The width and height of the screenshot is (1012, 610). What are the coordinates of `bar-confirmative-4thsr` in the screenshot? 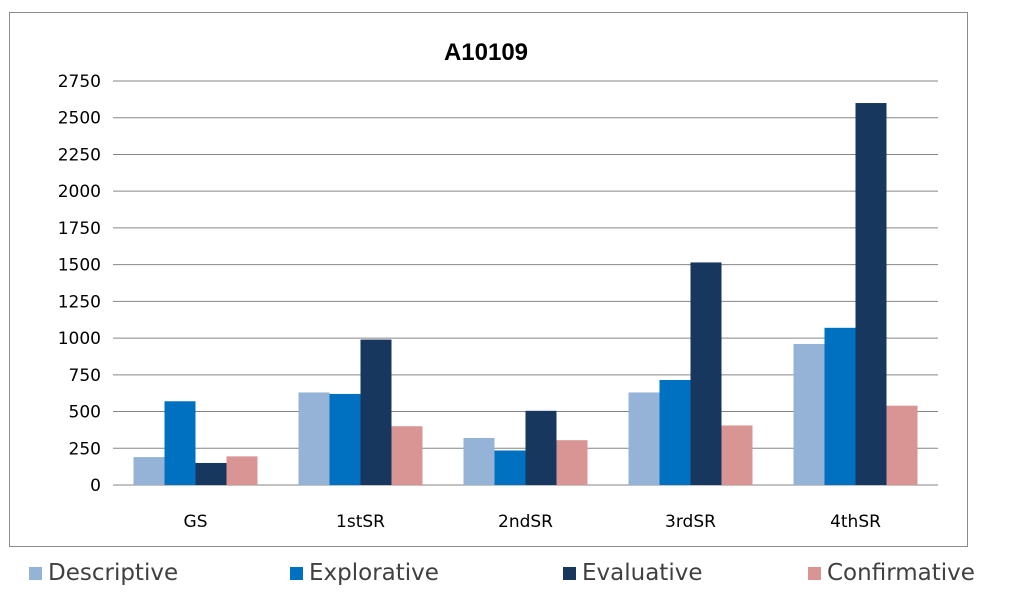 It's located at (902, 445).